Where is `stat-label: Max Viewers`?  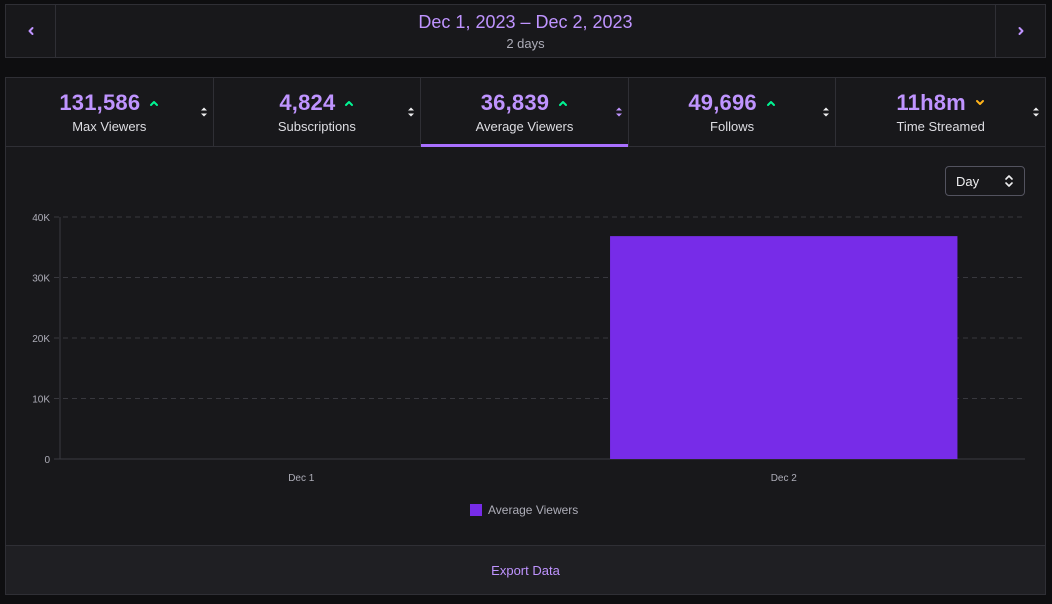 stat-label: Max Viewers is located at coordinates (109, 126).